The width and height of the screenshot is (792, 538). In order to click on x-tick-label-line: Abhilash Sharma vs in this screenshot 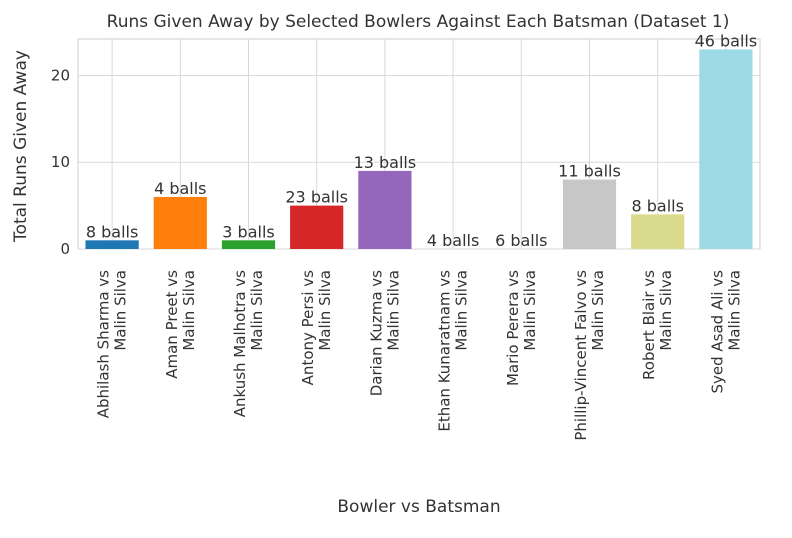, I will do `click(104, 344)`.